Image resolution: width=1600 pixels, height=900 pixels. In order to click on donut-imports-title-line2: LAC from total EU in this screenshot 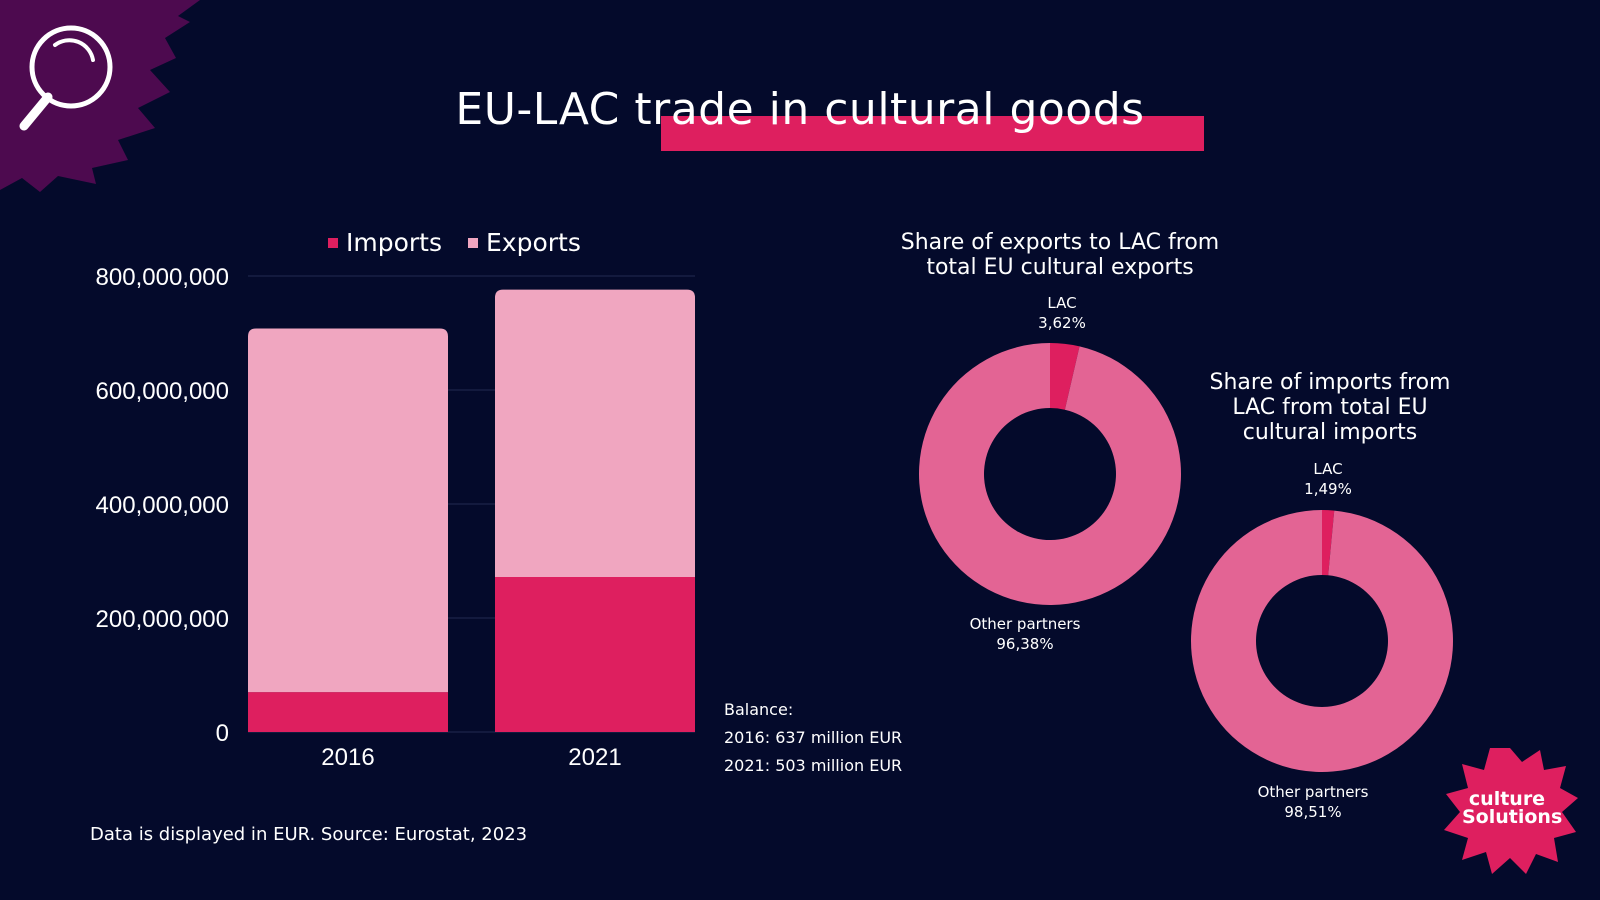, I will do `click(1330, 407)`.